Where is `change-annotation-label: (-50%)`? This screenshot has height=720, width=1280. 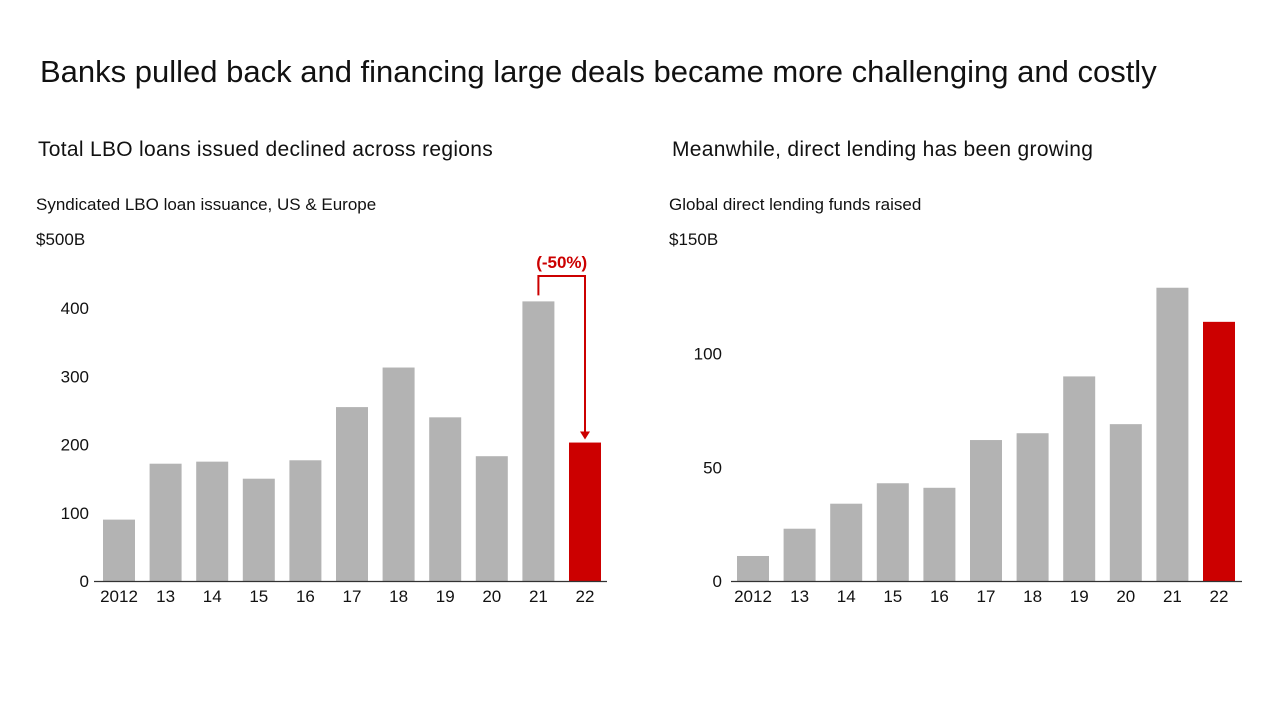 change-annotation-label: (-50%) is located at coordinates (561, 262).